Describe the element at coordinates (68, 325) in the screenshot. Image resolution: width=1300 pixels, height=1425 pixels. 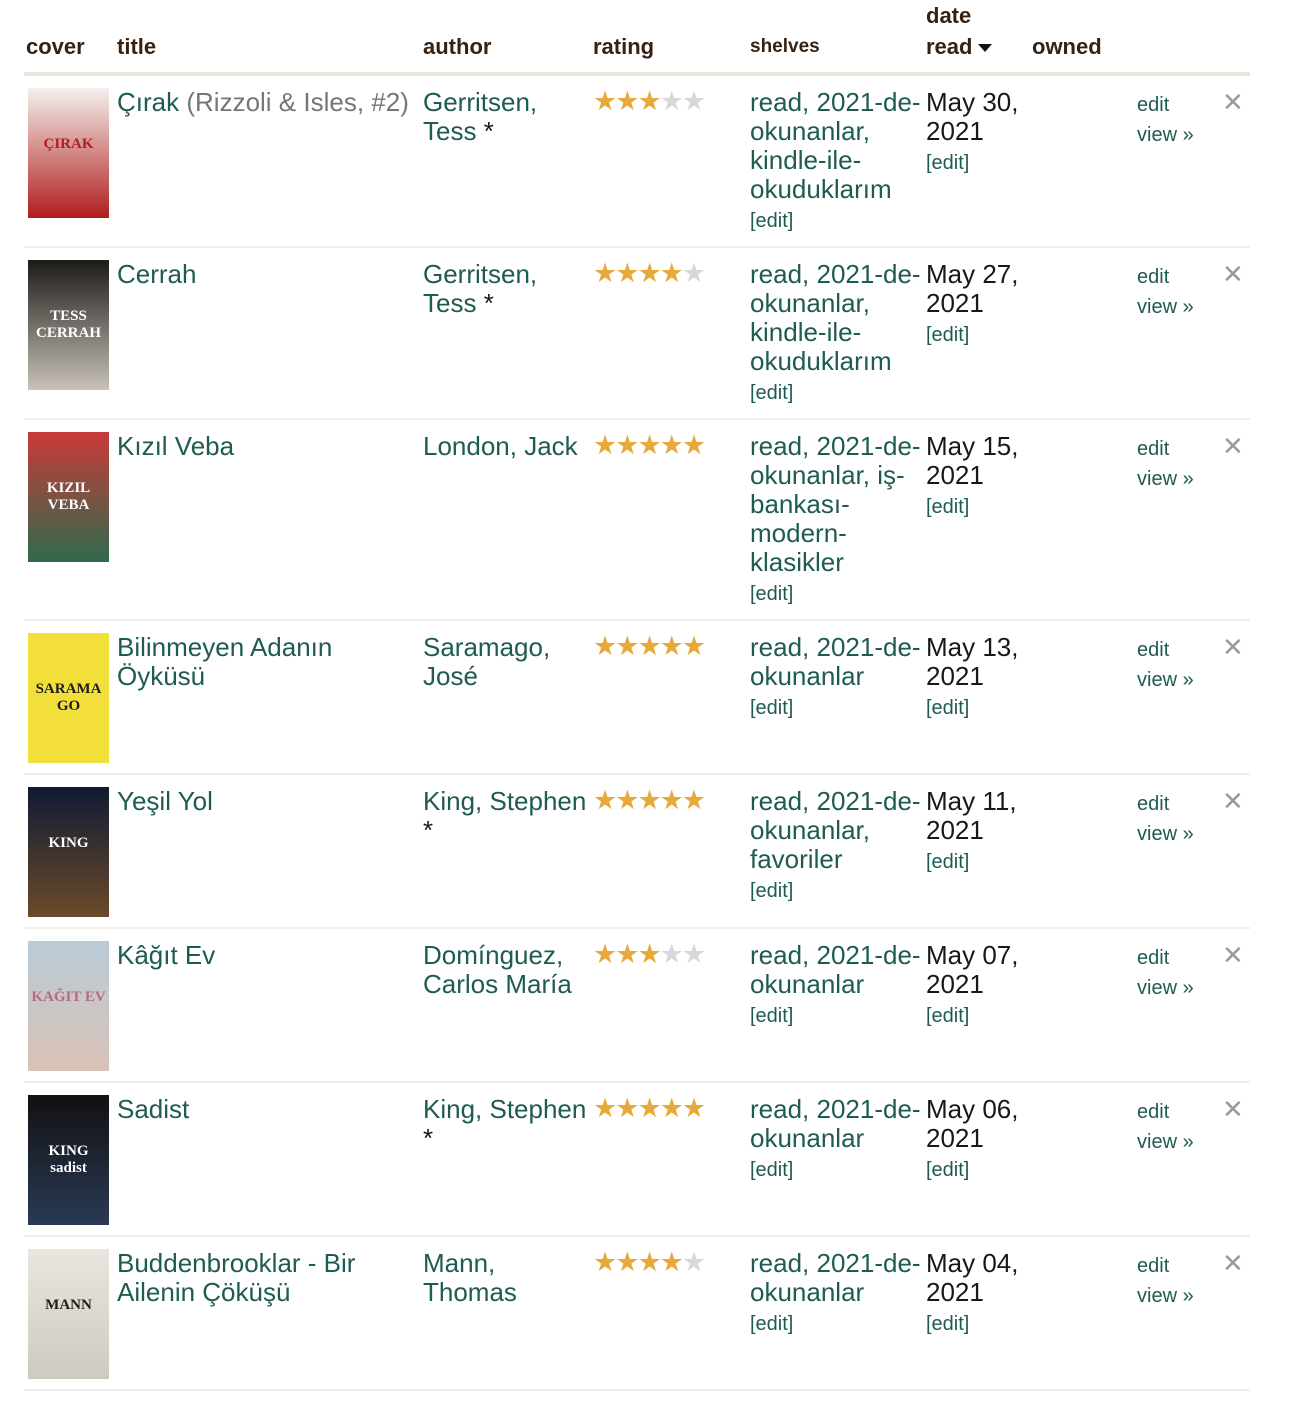
I see `book-cover: TESS CERRAH` at that location.